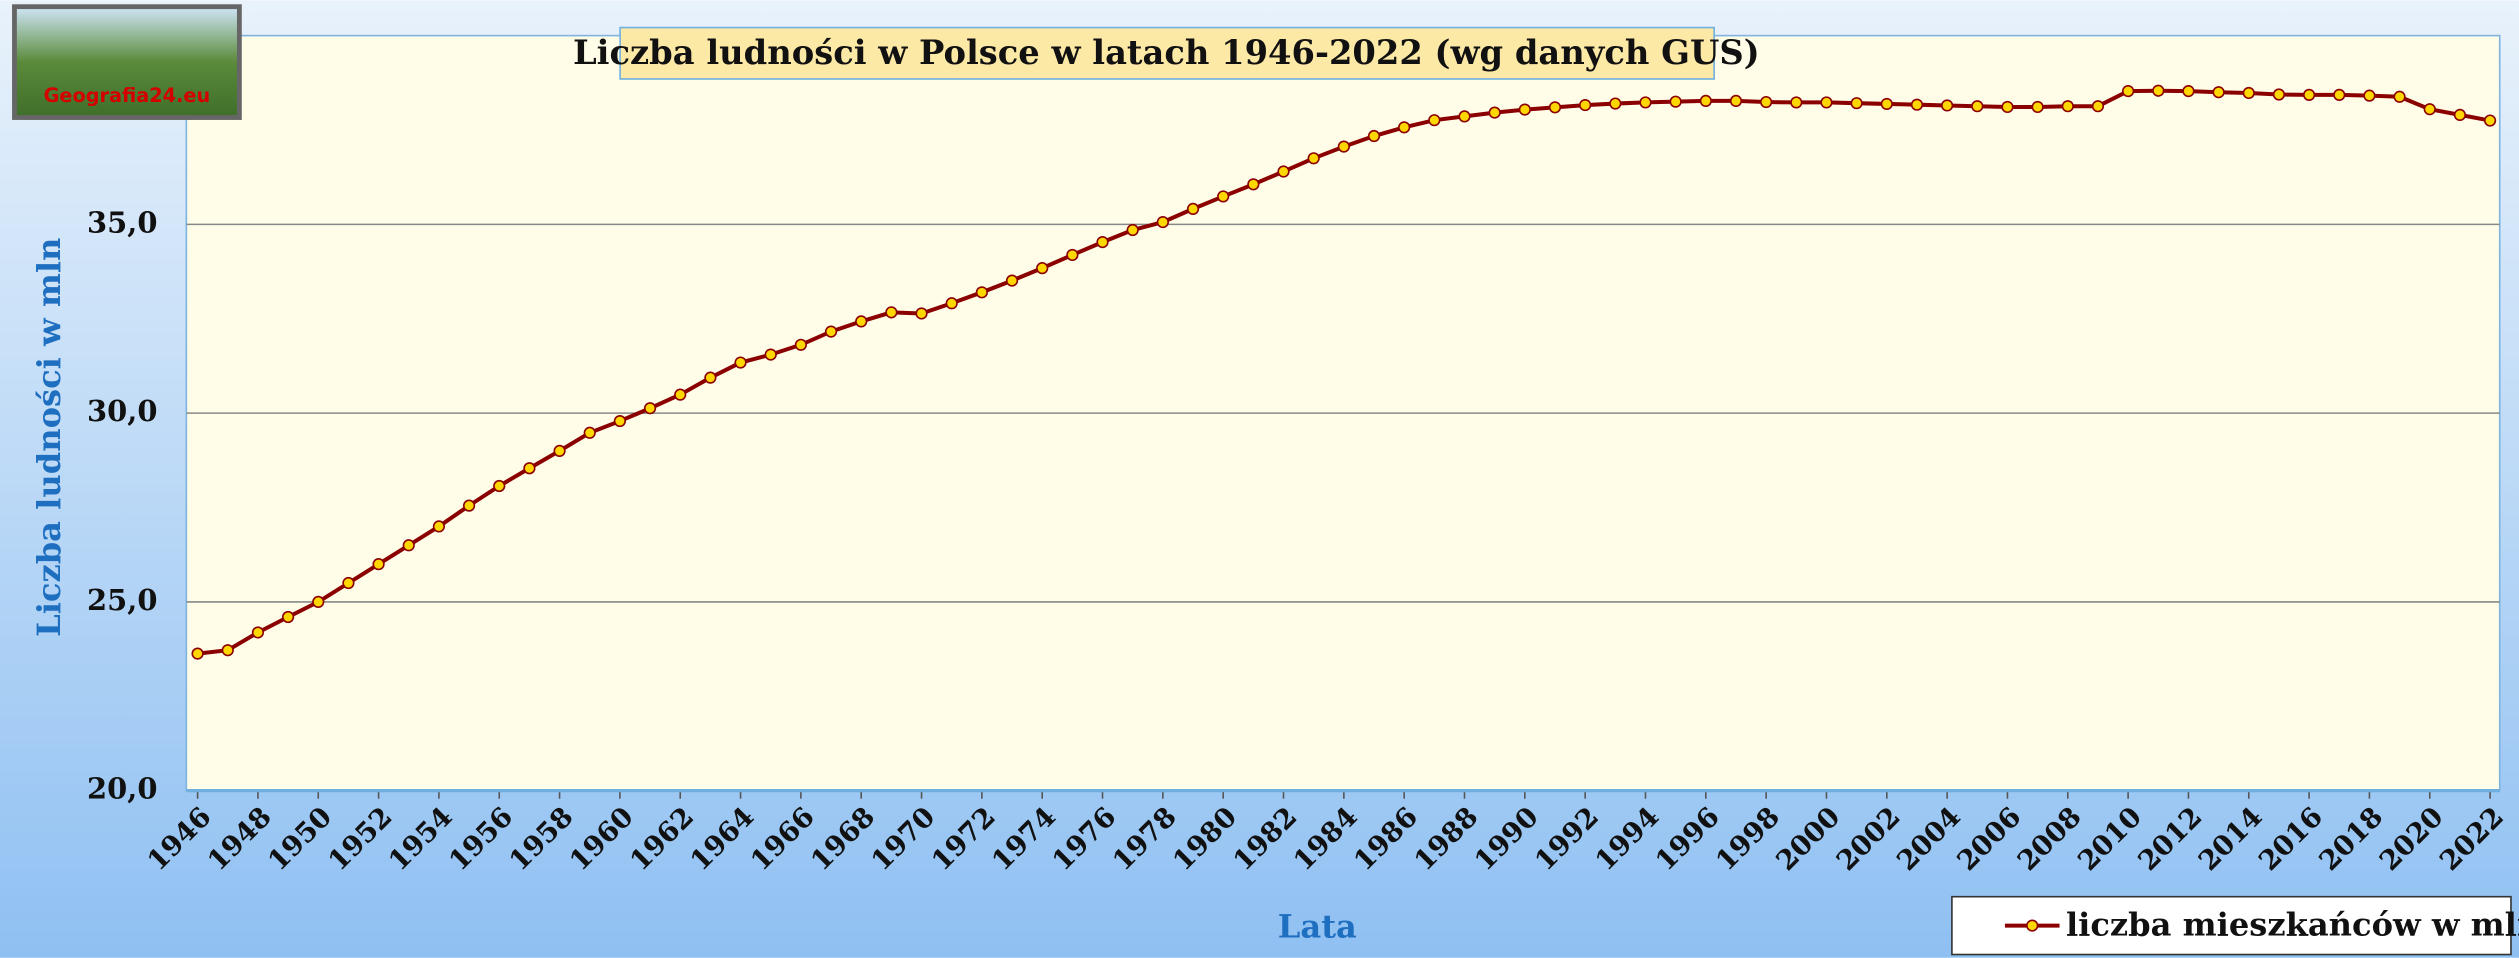 The width and height of the screenshot is (2519, 958). Describe the element at coordinates (122, 222) in the screenshot. I see `y-tick-label: 35,0` at that location.